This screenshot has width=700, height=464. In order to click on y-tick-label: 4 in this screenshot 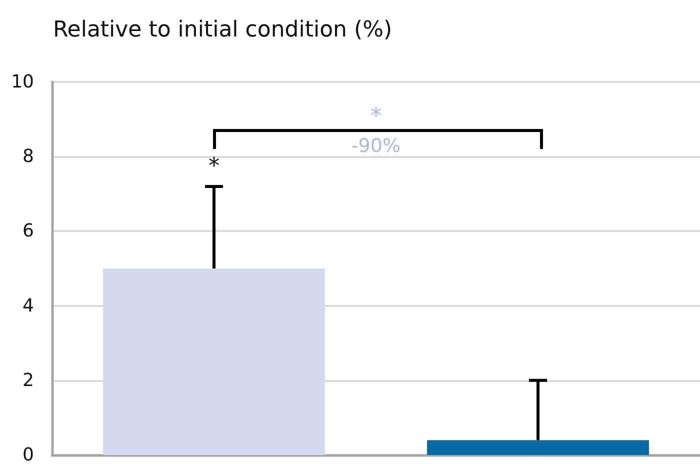, I will do `click(28, 305)`.